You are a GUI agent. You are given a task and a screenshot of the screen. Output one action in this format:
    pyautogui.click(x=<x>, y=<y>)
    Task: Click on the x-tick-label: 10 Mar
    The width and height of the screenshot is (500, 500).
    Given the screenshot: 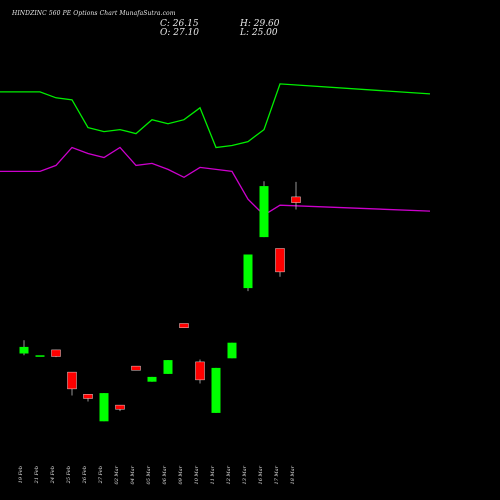 What is the action you would take?
    pyautogui.click(x=197, y=474)
    